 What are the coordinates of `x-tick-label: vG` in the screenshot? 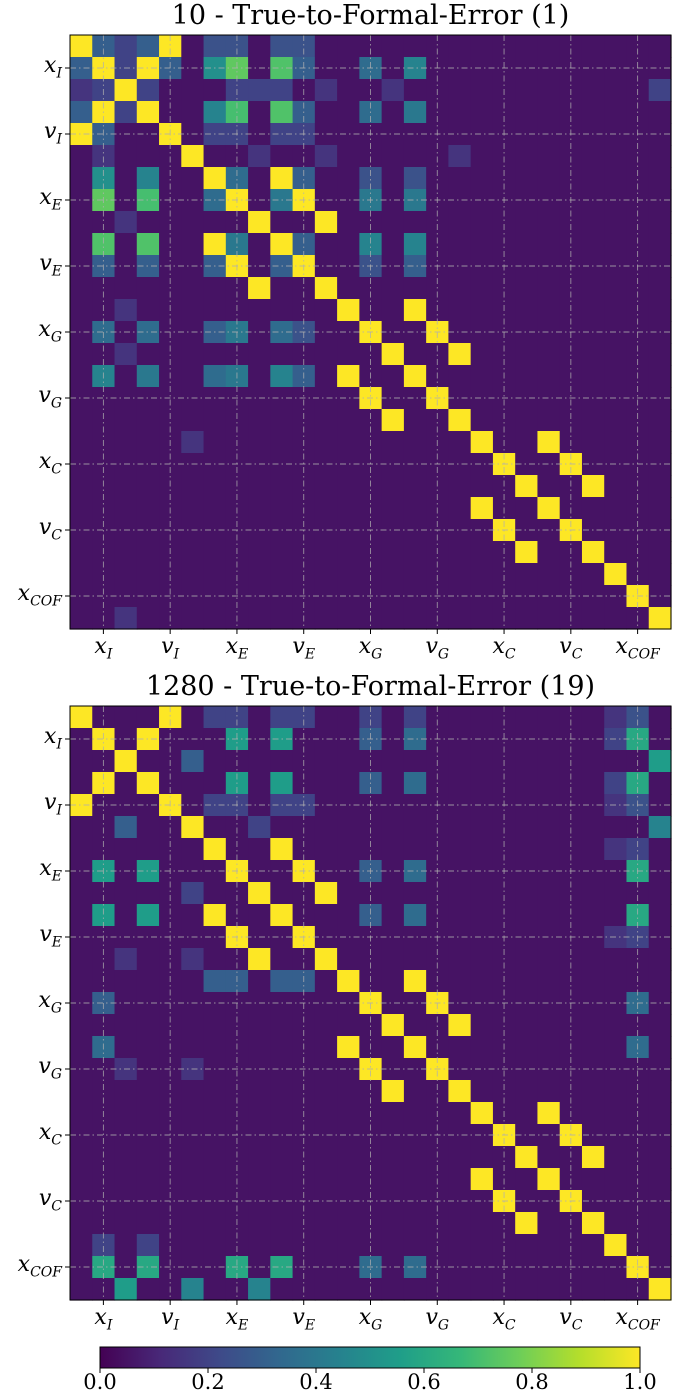 It's located at (437, 1319).